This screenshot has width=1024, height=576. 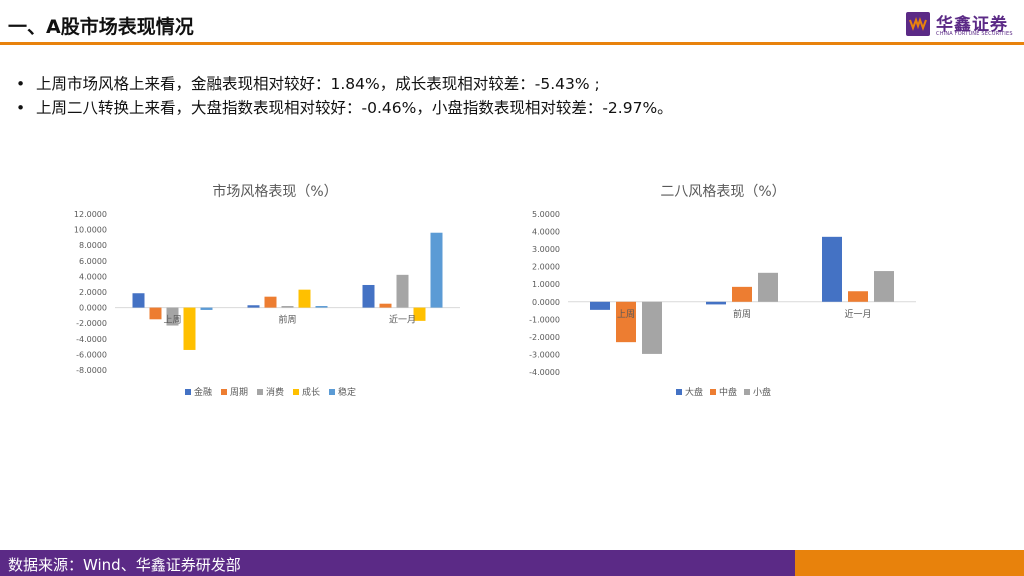 What do you see at coordinates (274, 191) in the screenshot?
I see `chart-title: 市场风格表现（%）` at bounding box center [274, 191].